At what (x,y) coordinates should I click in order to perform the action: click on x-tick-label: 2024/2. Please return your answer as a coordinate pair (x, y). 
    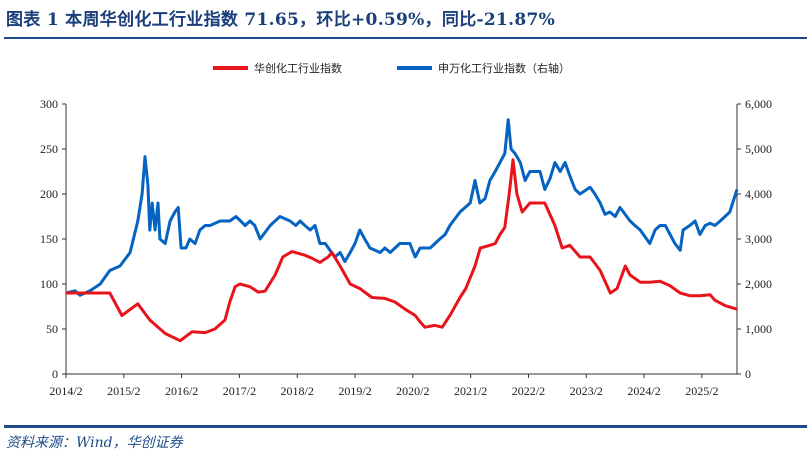
    Looking at the image, I should click on (643, 391).